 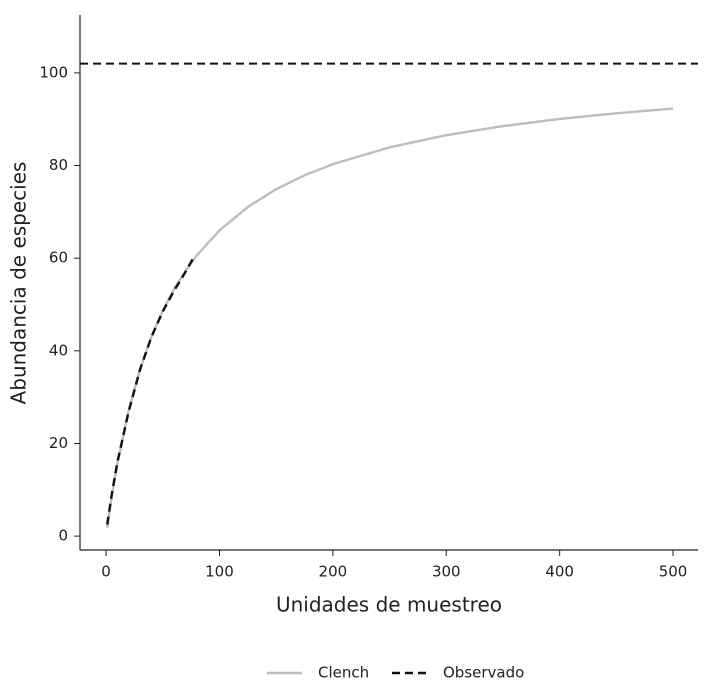 What do you see at coordinates (53, 72) in the screenshot?
I see `y-tick-label: 100` at bounding box center [53, 72].